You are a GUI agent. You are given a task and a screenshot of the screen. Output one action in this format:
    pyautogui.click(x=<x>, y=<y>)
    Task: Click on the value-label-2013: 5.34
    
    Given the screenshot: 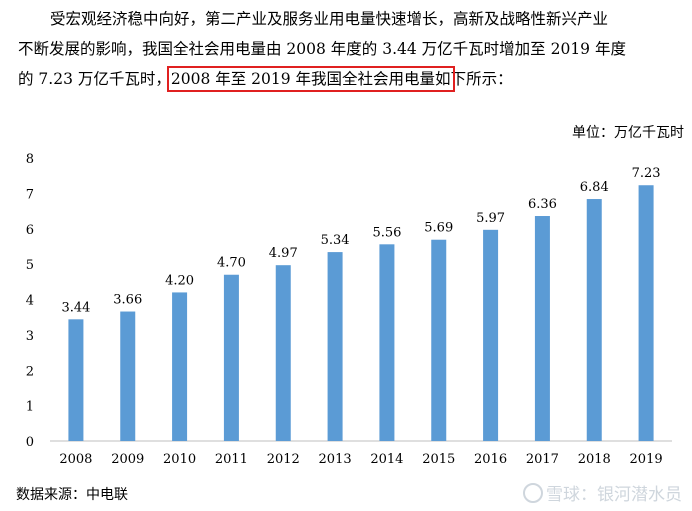 What is the action you would take?
    pyautogui.click(x=335, y=240)
    